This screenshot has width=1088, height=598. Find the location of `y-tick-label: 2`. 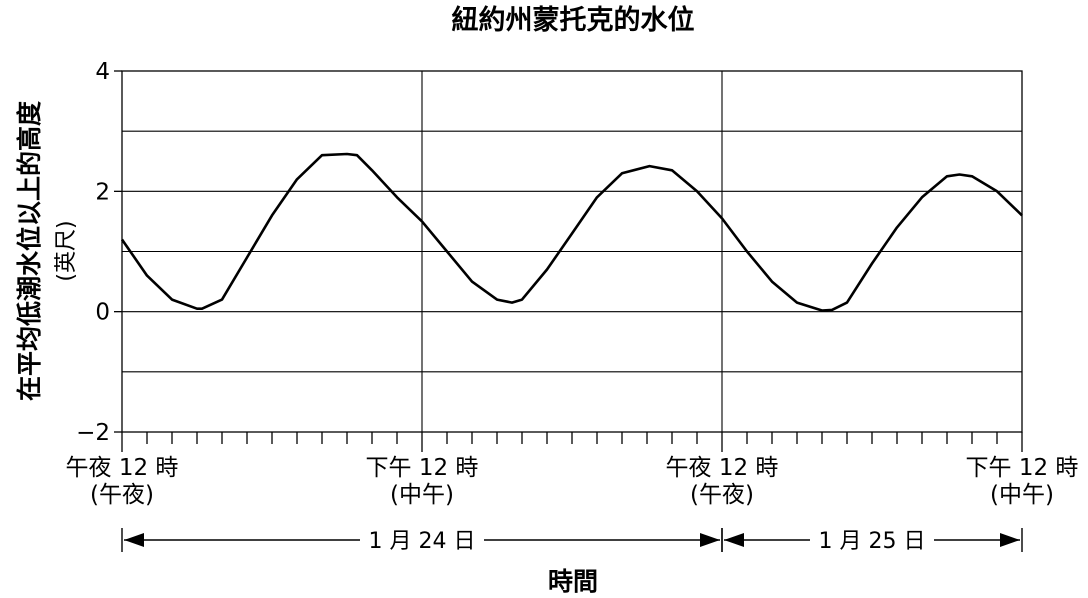

y-tick-label: 2 is located at coordinates (102, 192).